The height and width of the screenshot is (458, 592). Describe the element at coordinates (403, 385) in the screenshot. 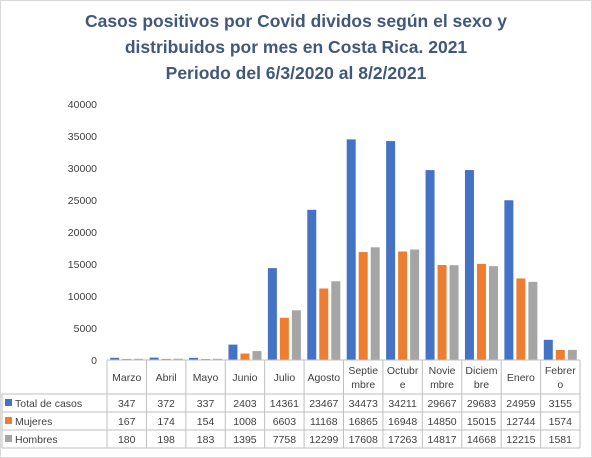

I see `category-label: e` at that location.